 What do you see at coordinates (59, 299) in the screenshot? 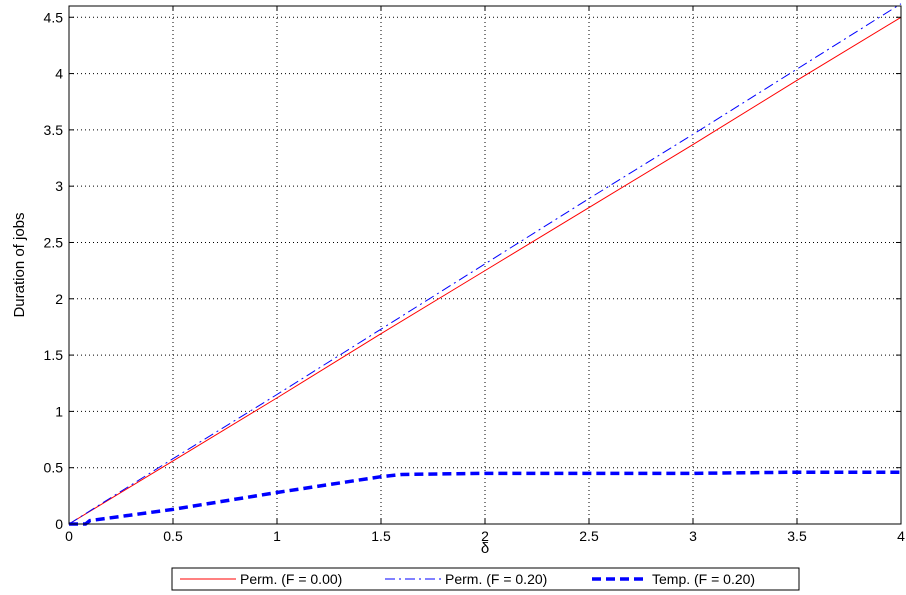
I see `y-tick-label: 2` at bounding box center [59, 299].